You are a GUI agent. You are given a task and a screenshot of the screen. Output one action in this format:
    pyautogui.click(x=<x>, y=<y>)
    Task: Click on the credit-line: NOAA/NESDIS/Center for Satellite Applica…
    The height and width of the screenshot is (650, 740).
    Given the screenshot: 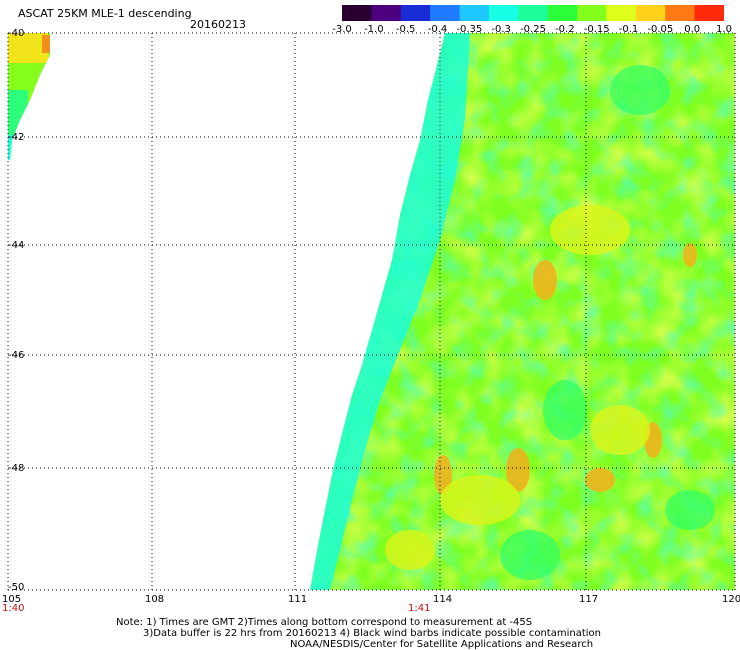 What is the action you would take?
    pyautogui.click(x=442, y=644)
    